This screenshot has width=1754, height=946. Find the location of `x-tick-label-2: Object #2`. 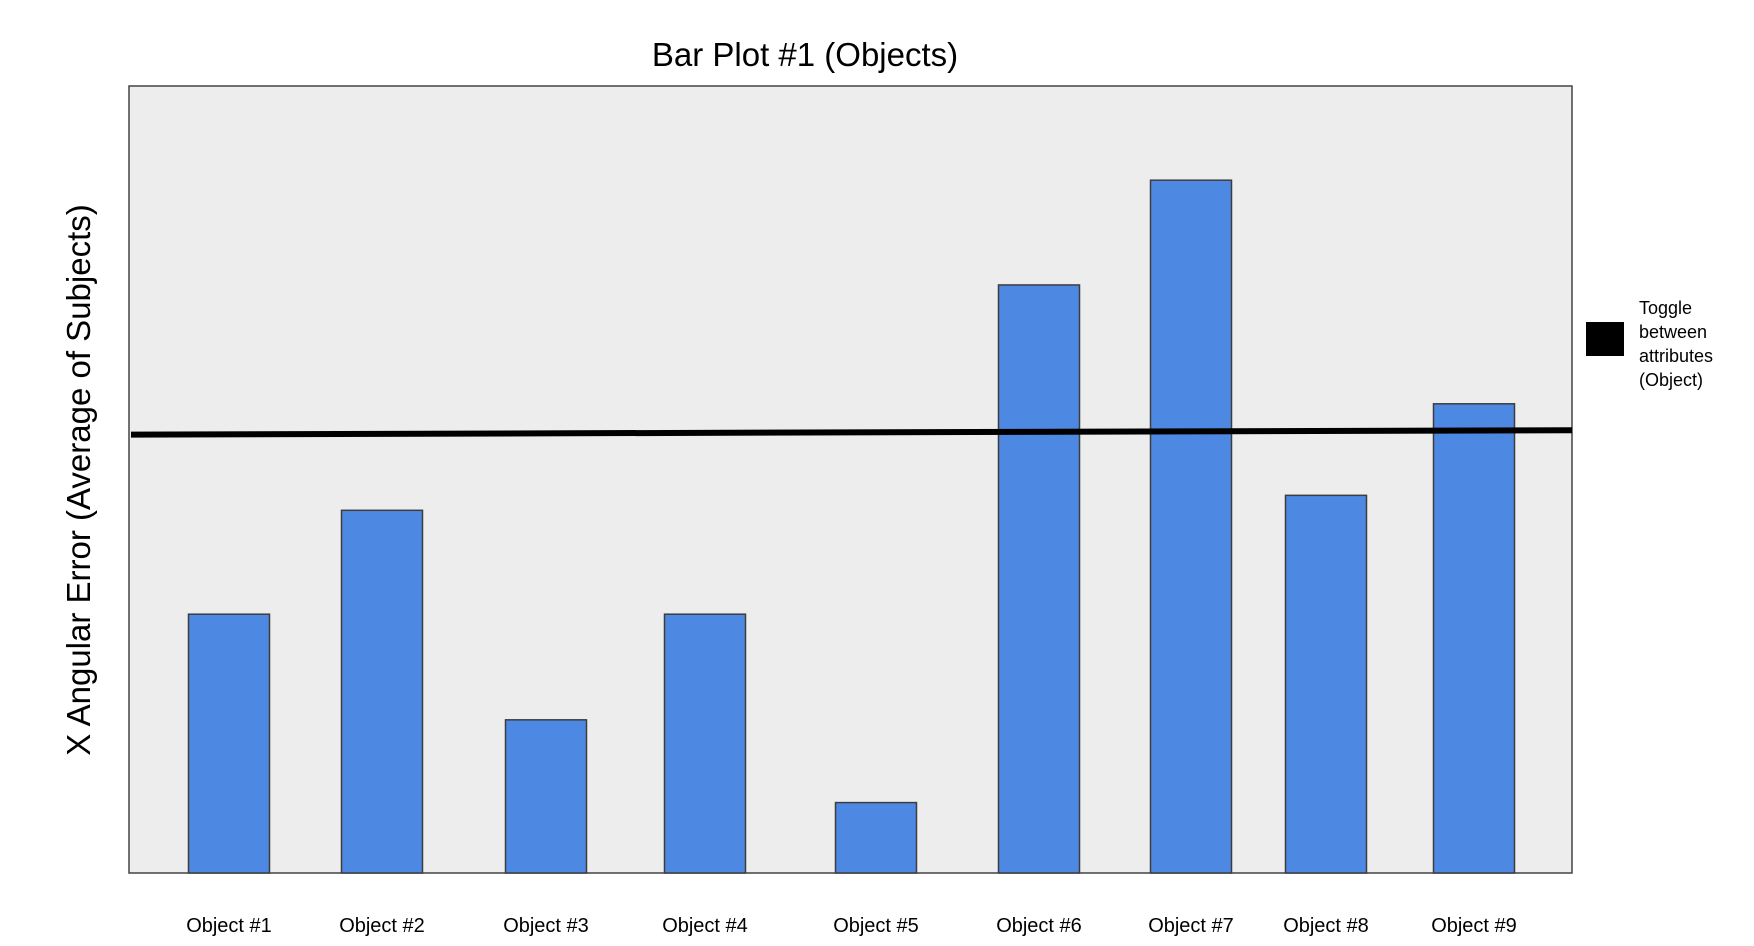

x-tick-label-2: Object #2 is located at coordinates (382, 926).